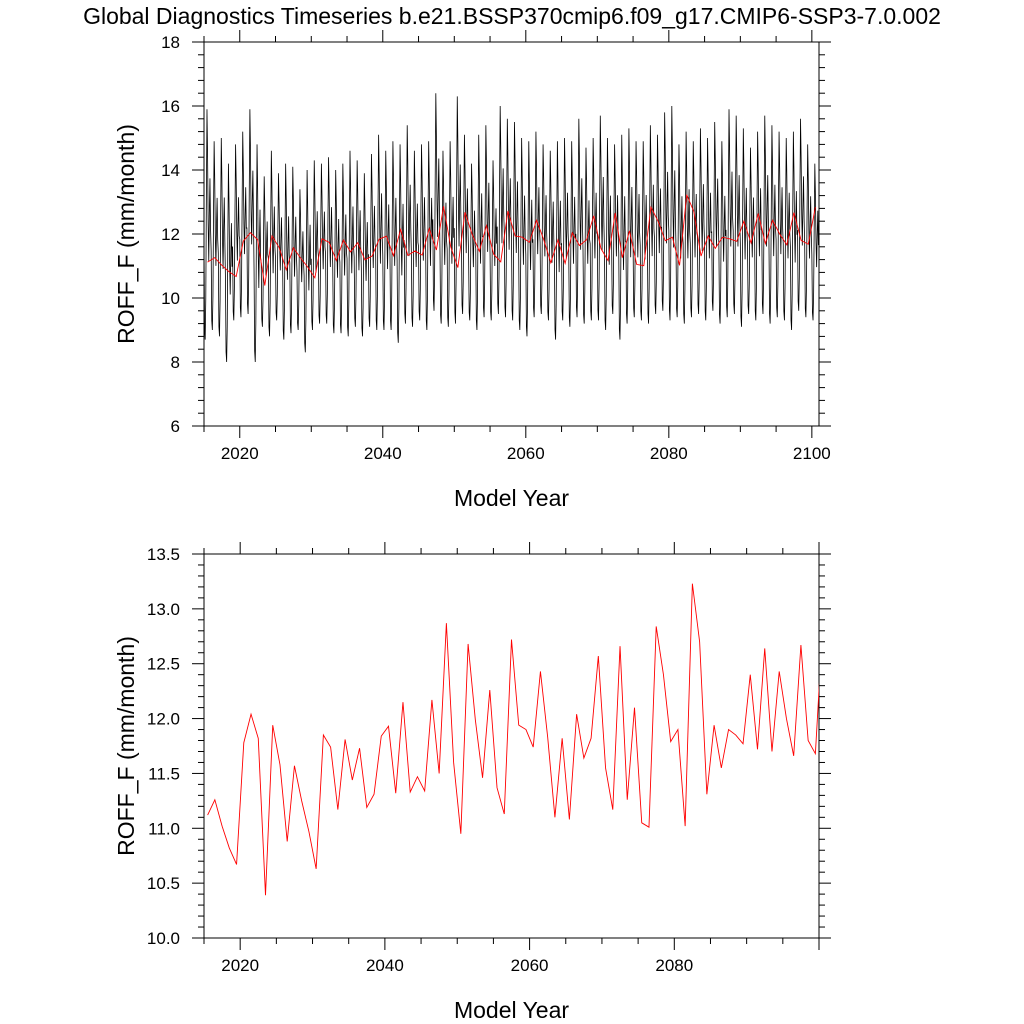 The image size is (1024, 1024). I want to click on y-tick-label: 13.5, so click(163, 554).